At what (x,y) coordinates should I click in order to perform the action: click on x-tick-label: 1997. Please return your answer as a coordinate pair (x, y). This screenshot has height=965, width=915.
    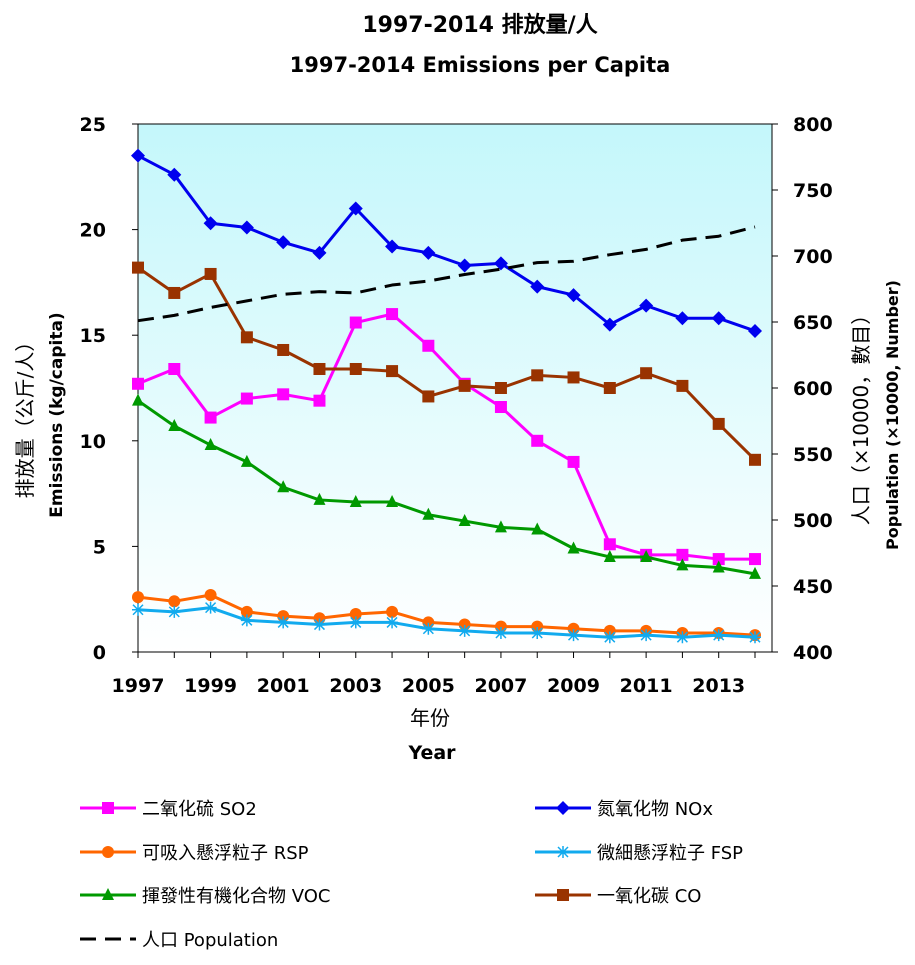
    Looking at the image, I should click on (138, 686).